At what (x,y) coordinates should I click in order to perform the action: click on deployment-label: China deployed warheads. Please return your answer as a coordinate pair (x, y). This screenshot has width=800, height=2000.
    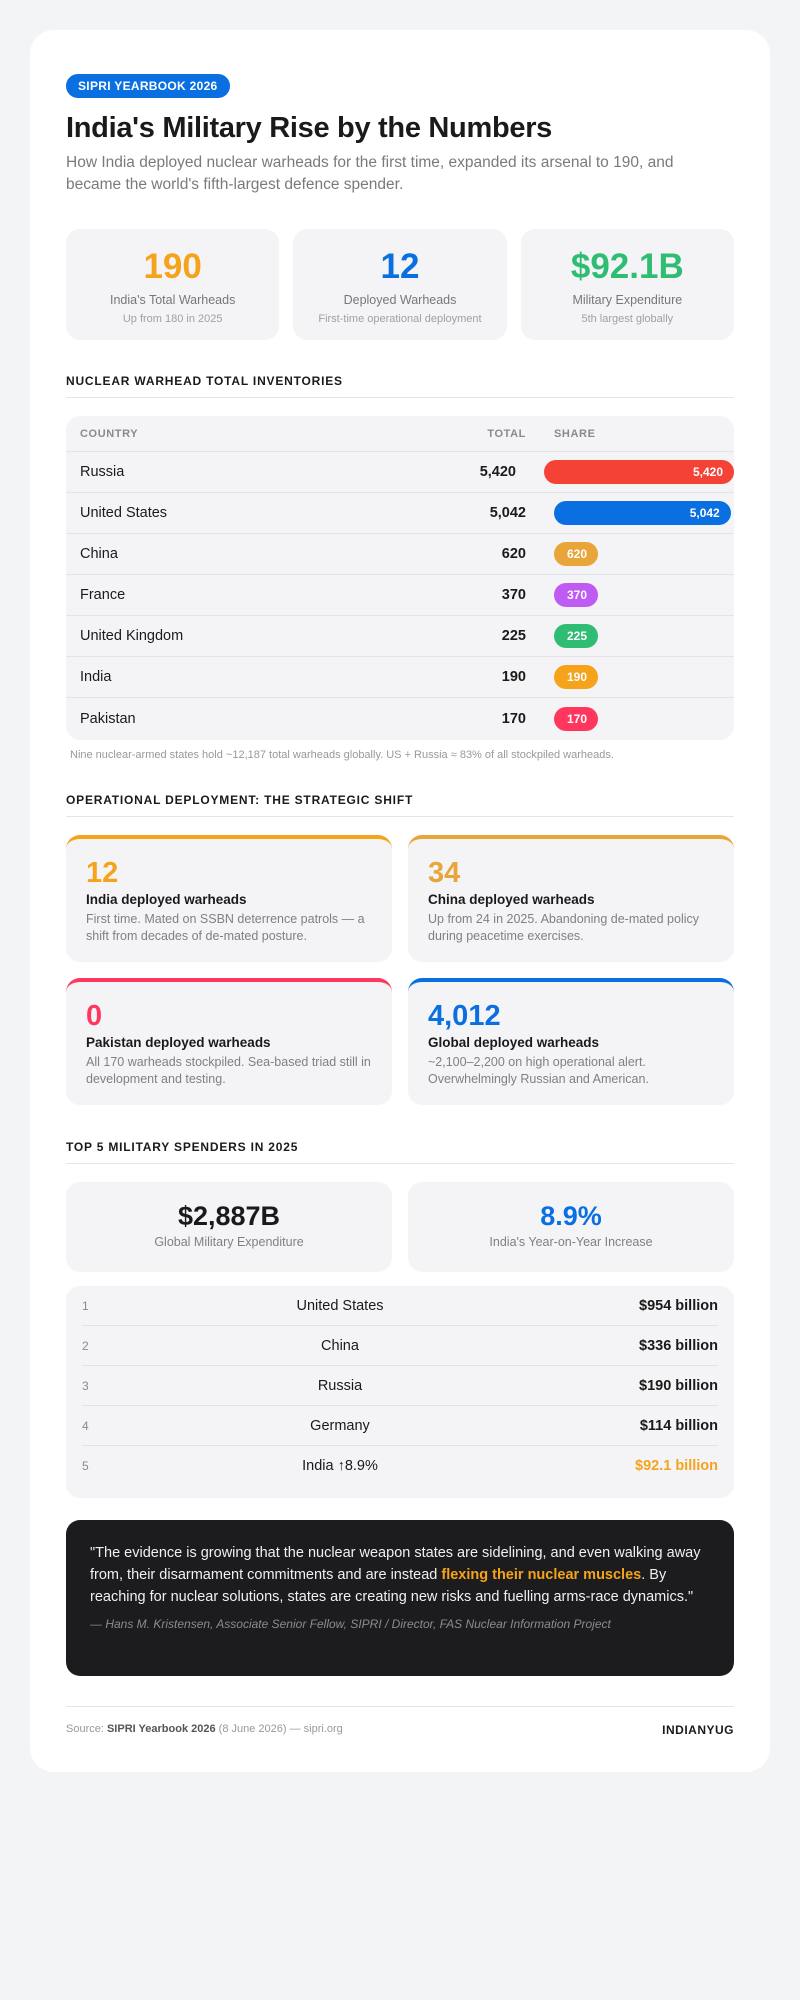
    Looking at the image, I should click on (511, 899).